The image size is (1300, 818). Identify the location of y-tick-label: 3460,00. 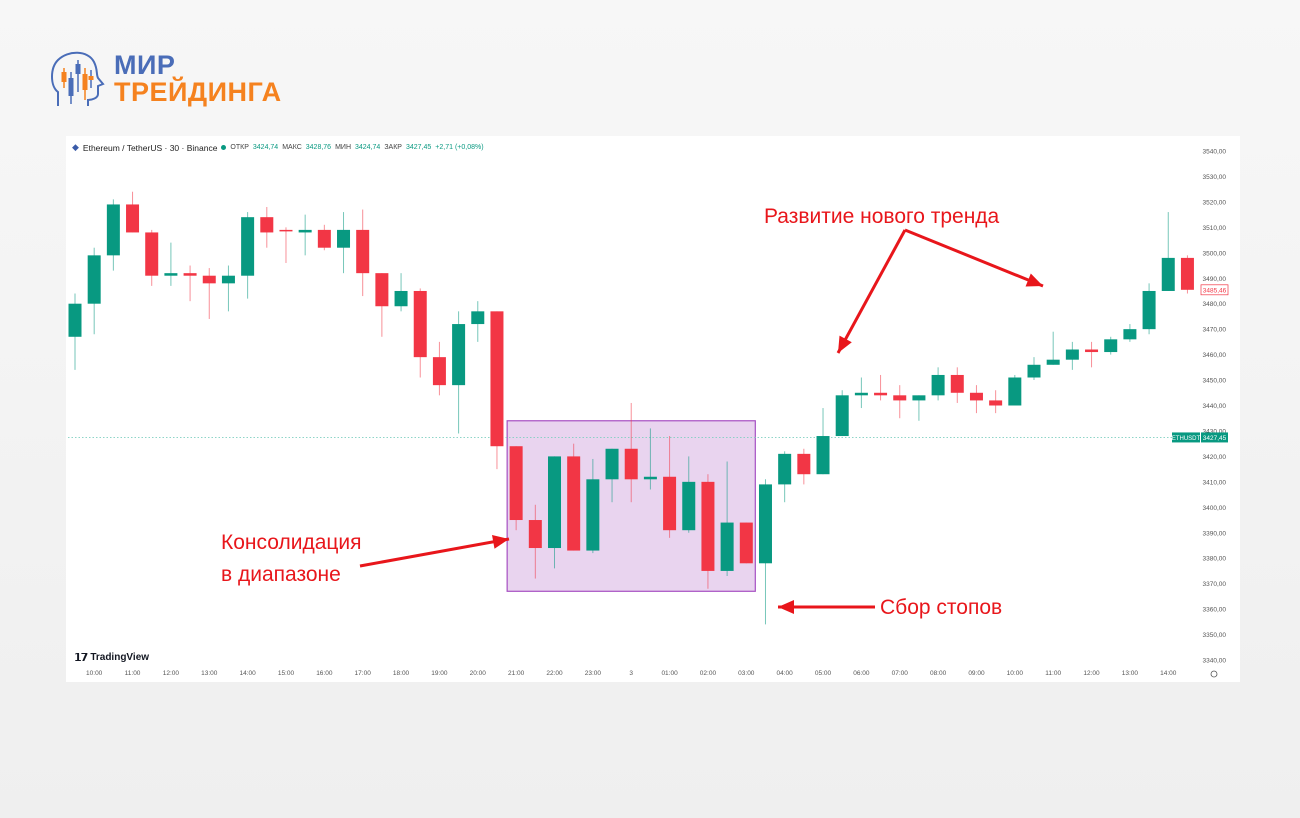
(1215, 355).